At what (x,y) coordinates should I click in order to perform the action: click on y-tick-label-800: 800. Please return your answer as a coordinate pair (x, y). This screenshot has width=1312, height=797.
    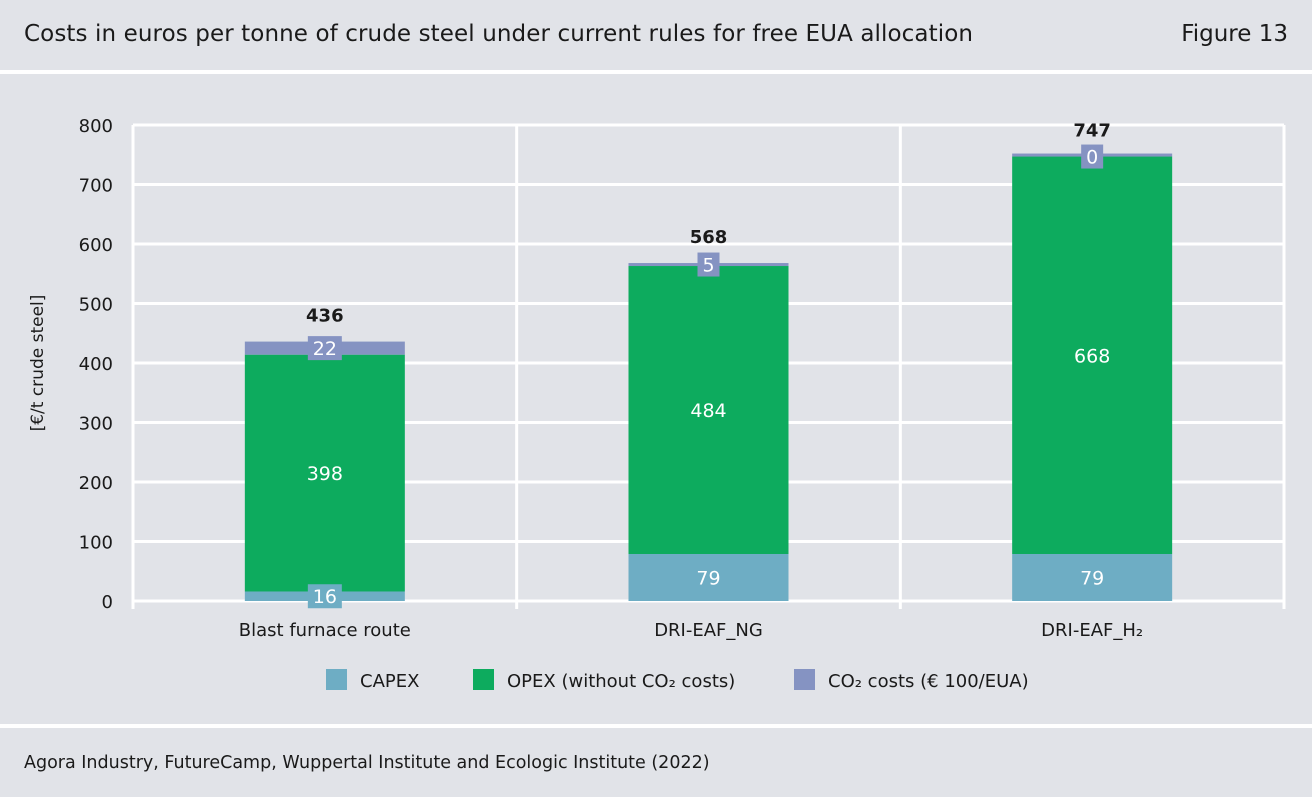
    Looking at the image, I should click on (96, 126).